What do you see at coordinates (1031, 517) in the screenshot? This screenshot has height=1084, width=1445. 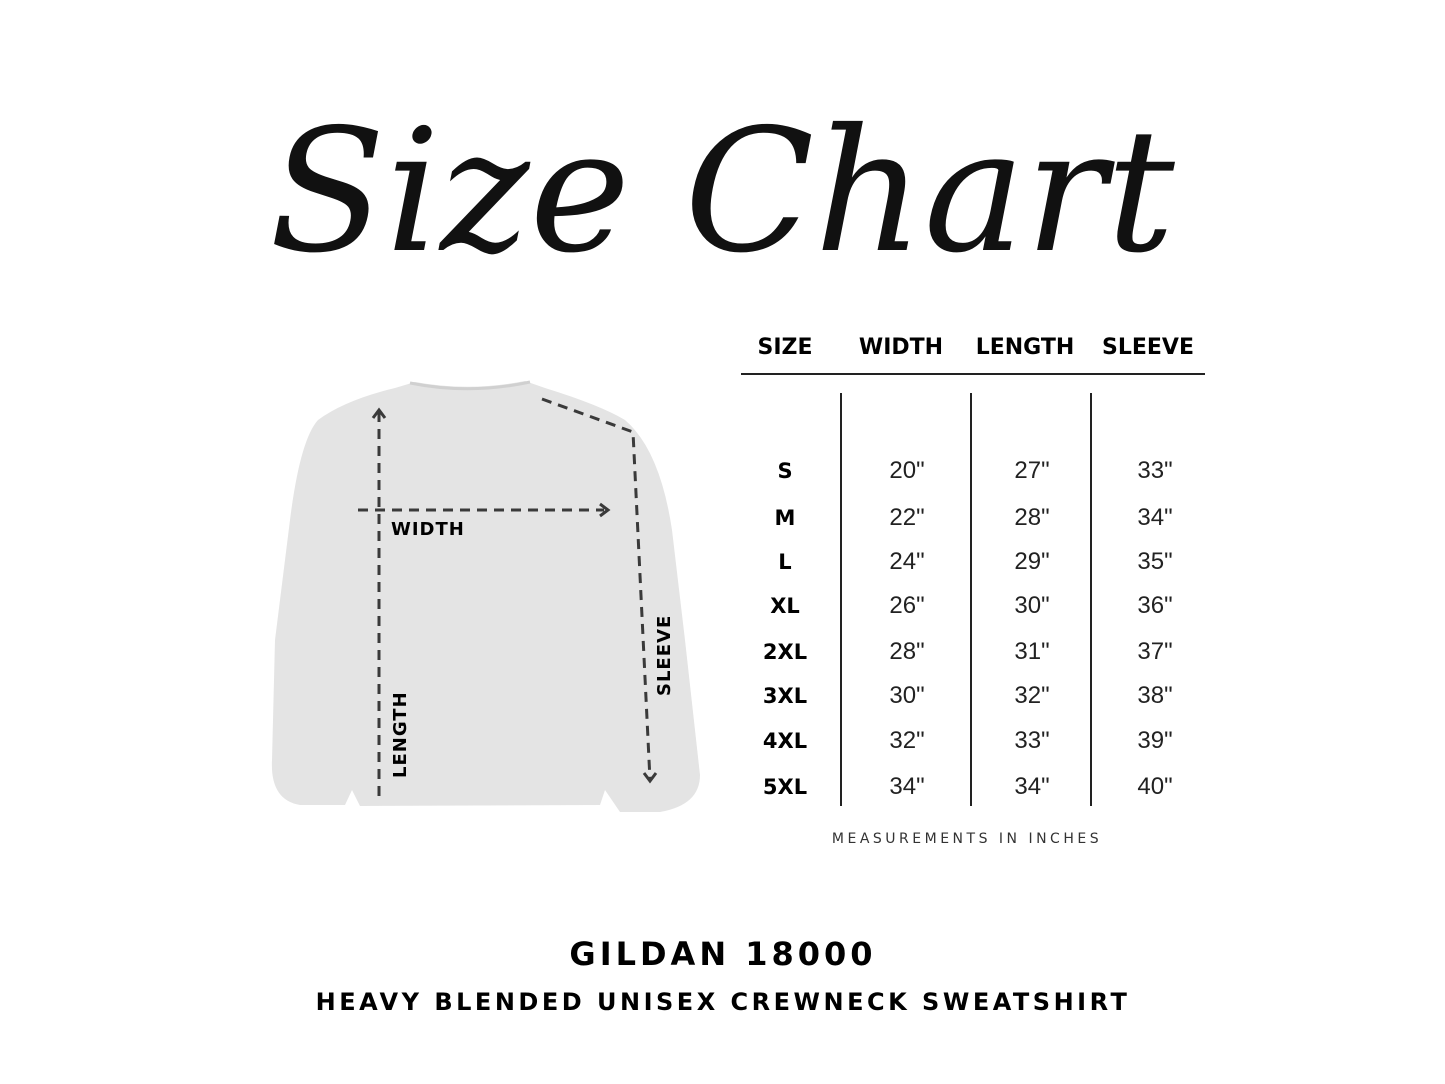 I see `length-cell: 28"` at bounding box center [1031, 517].